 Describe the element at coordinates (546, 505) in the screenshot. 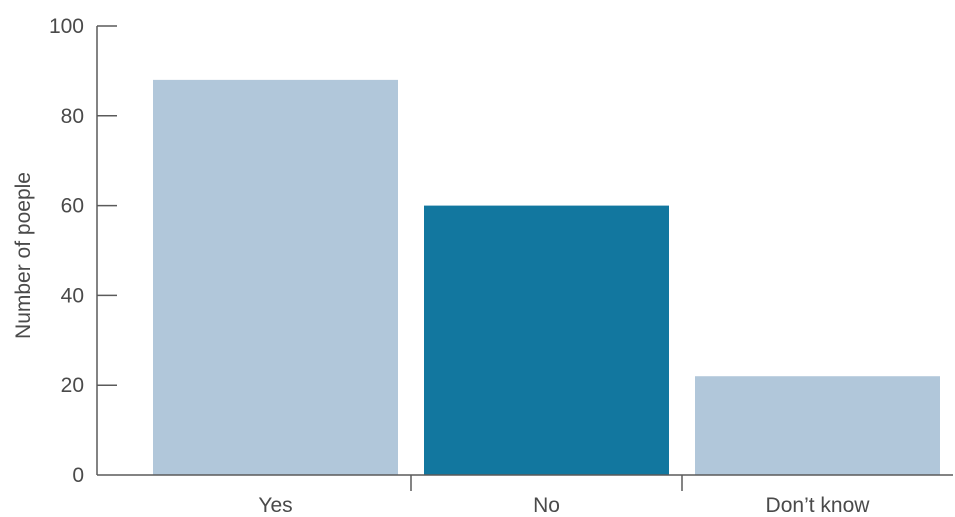

I see `x-category-label: No` at that location.